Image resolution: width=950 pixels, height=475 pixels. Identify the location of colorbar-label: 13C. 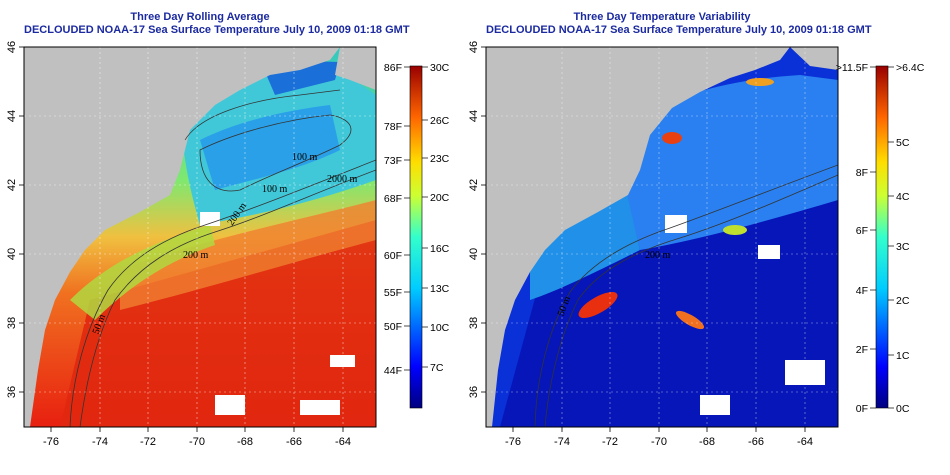
(440, 289).